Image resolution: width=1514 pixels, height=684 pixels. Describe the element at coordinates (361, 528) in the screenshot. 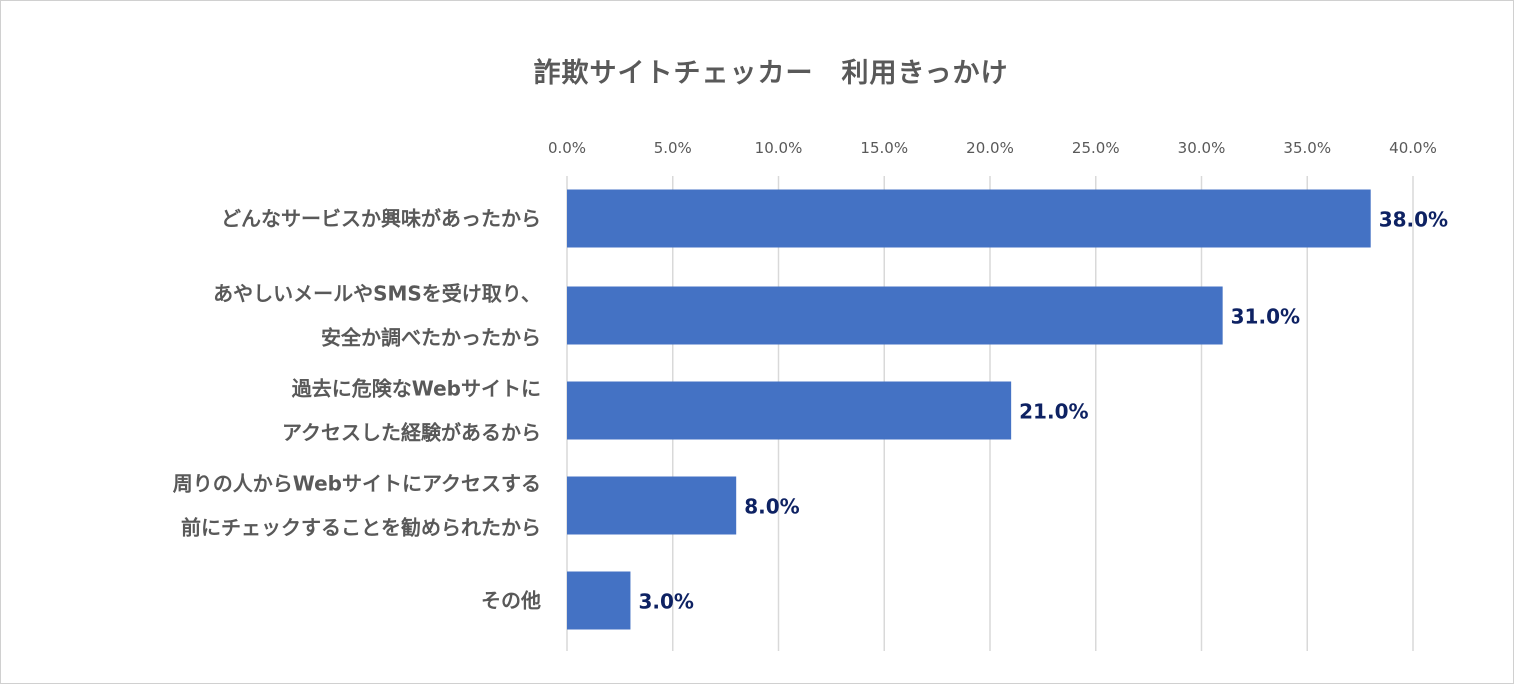

I see `category-label: 前にチェックすることを勧められたから` at that location.